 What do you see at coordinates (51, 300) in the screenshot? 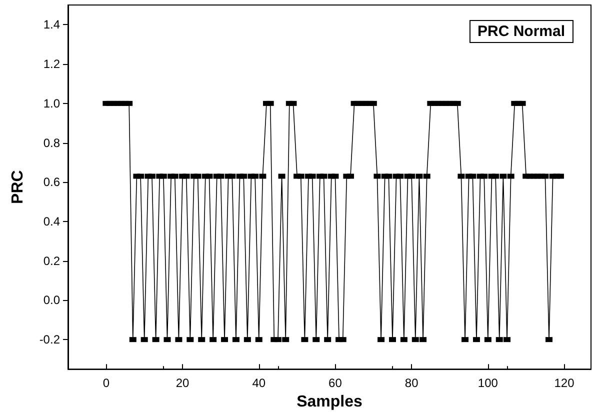
I see `y-tick-label: 0.0` at bounding box center [51, 300].